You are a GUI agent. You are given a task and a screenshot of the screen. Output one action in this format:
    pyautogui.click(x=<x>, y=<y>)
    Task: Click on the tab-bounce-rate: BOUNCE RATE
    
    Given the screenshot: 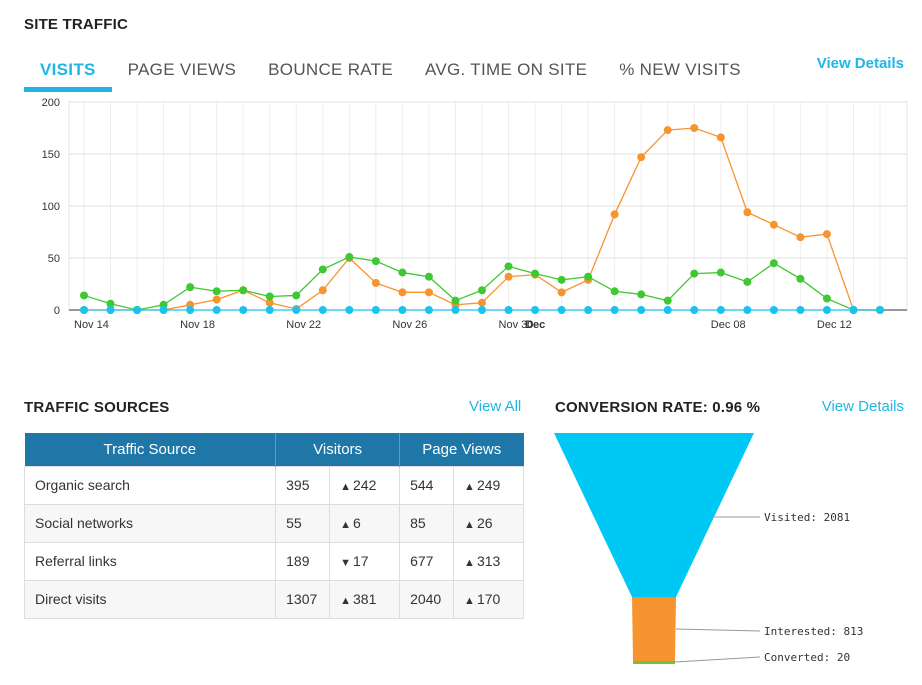 What is the action you would take?
    pyautogui.click(x=330, y=69)
    